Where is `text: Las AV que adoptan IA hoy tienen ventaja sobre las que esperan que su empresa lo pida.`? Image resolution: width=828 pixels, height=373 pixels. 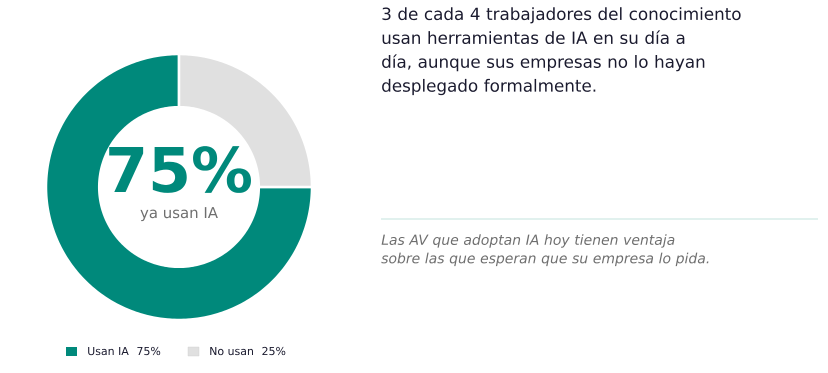
text: Las AV que adoptan IA hoy tienen ventaja sobre las que esperan que su empresa lo pida. is located at coordinates (544, 250).